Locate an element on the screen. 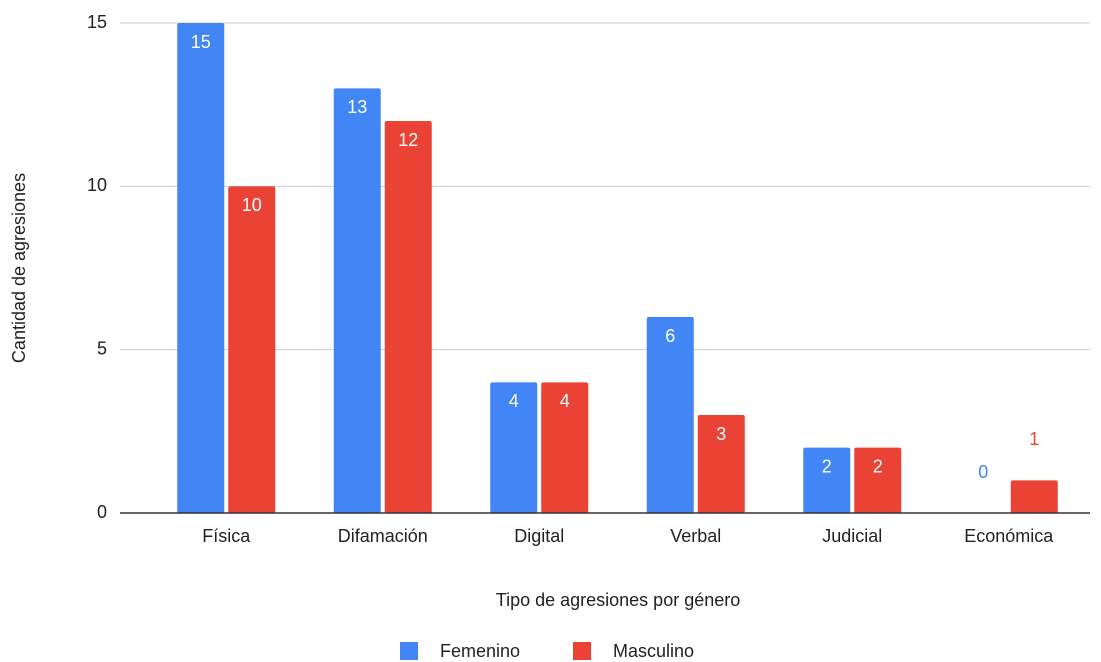 The image size is (1101, 662). x-tick-label: Económica is located at coordinates (1009, 536).